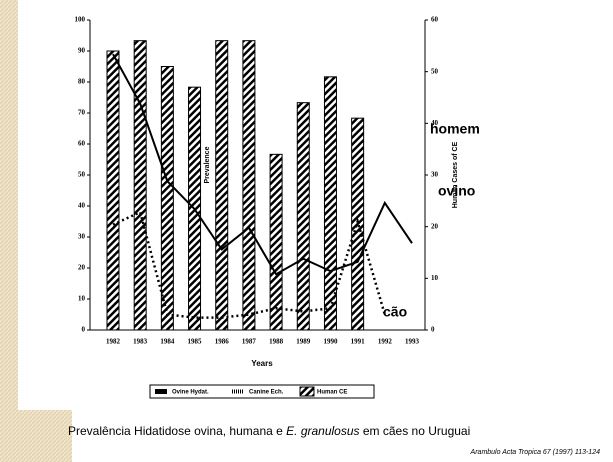 The image size is (613, 462). Describe the element at coordinates (435, 123) in the screenshot. I see `y2-tick-label: 40` at that location.